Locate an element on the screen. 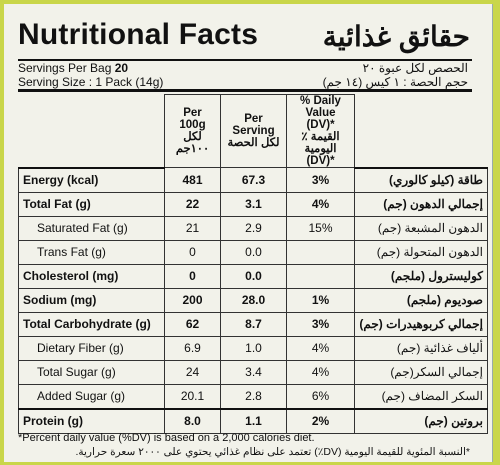 This screenshot has height=465, width=500. nutrient-name: Energy (kcal) is located at coordinates (91, 180).